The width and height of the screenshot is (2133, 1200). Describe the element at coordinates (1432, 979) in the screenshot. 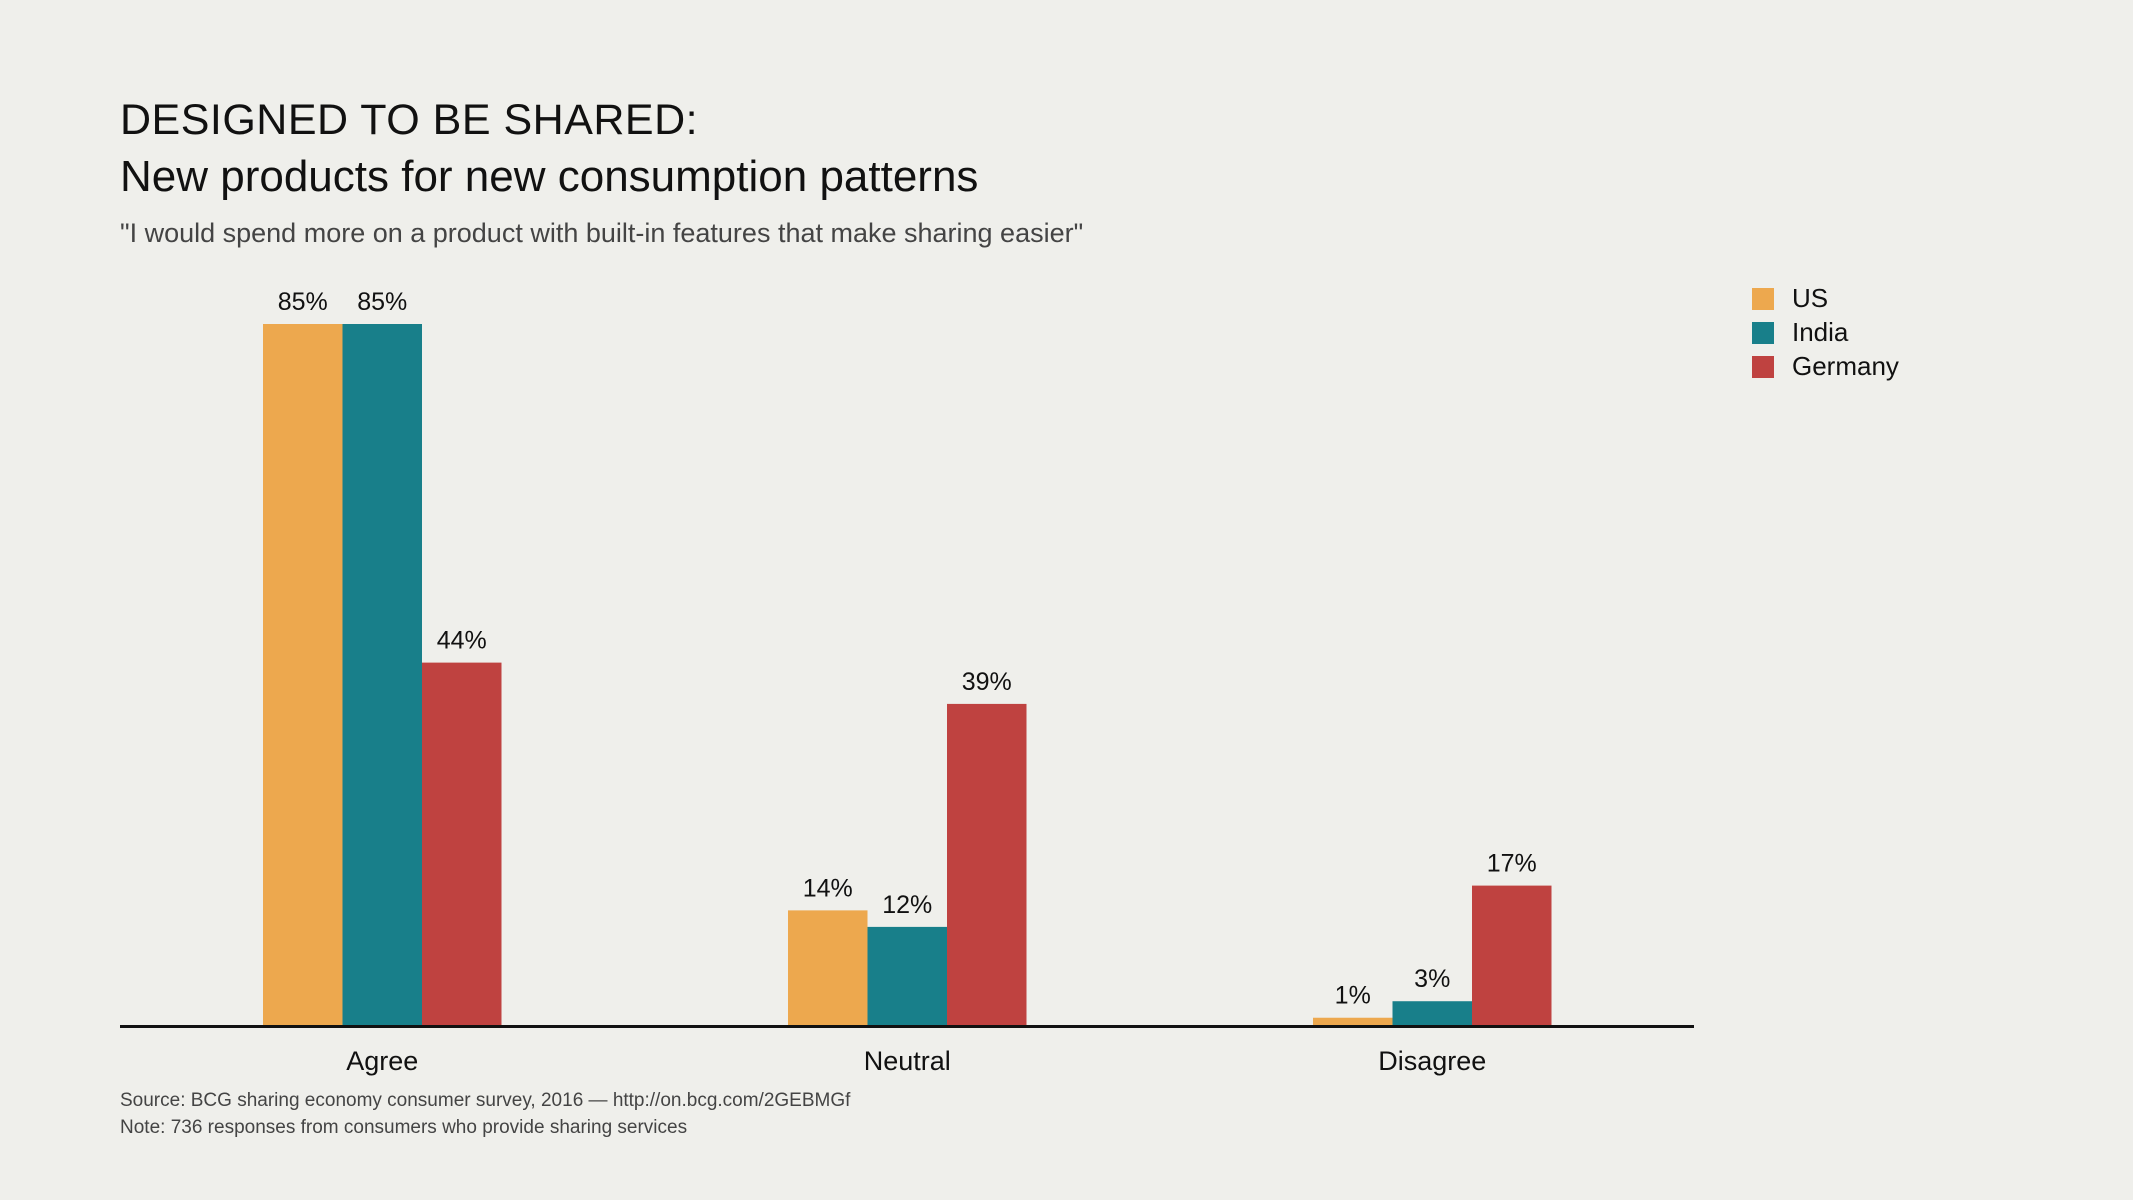

I see `data-label: 3%` at that location.